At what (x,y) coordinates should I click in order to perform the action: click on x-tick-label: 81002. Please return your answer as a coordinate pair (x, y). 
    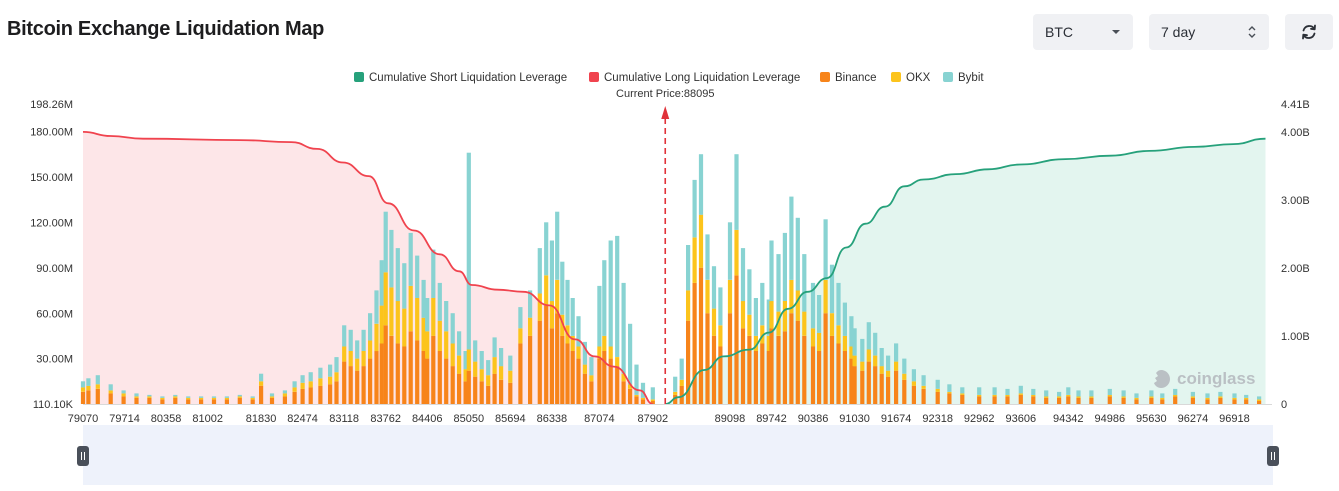
    Looking at the image, I should click on (207, 419).